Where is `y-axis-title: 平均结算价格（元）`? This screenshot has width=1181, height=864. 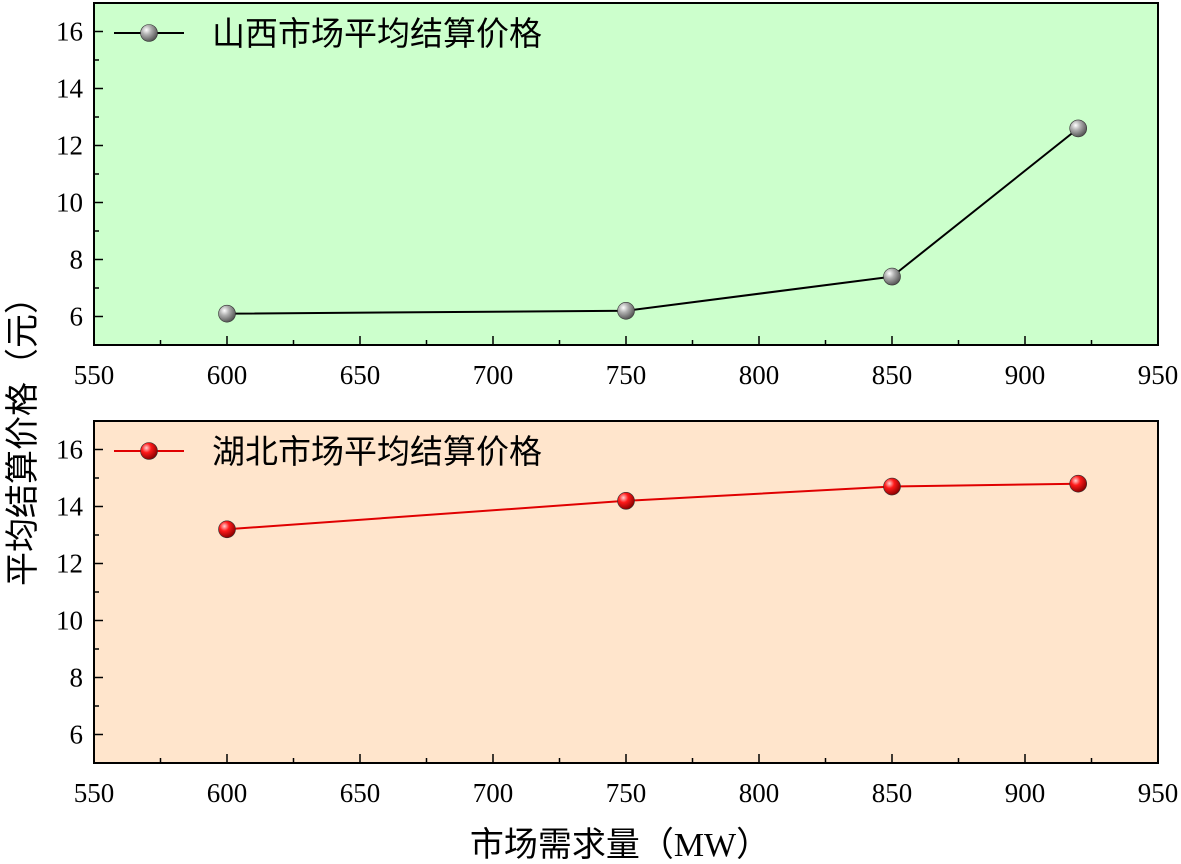
y-axis-title: 平均结算价格（元） is located at coordinates (23, 433).